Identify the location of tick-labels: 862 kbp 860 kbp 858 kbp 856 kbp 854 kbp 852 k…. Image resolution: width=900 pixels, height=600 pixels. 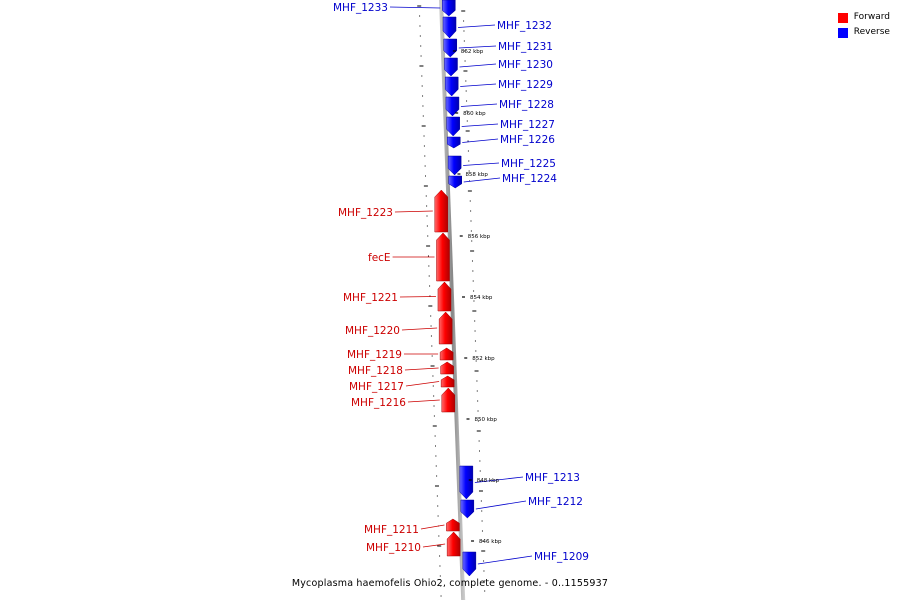
(477, 297).